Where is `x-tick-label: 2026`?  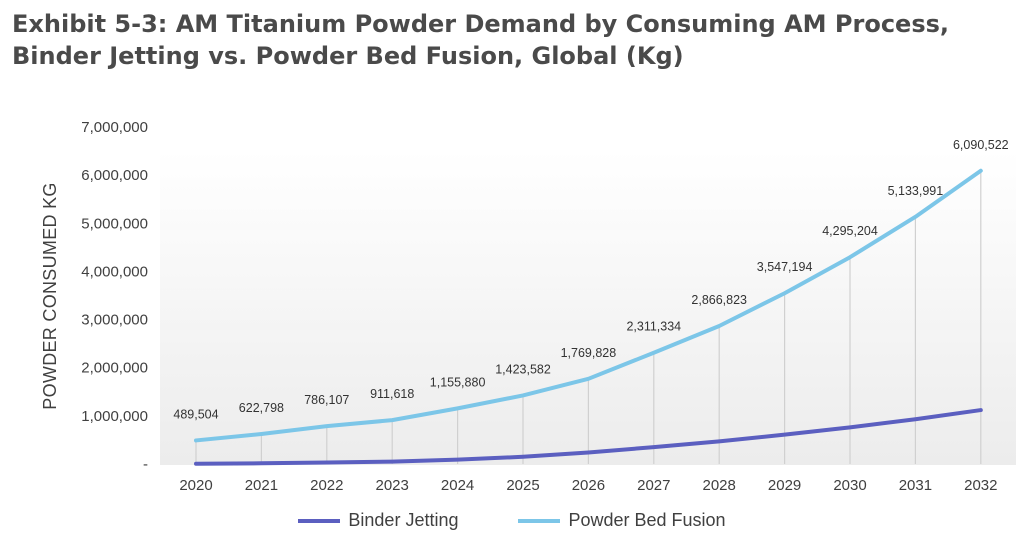
x-tick-label: 2026 is located at coordinates (588, 485).